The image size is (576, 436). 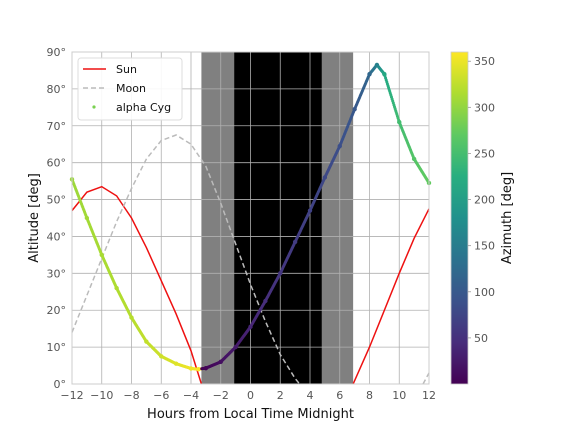 I want to click on colorbar-tick-label: 200, so click(x=484, y=200).